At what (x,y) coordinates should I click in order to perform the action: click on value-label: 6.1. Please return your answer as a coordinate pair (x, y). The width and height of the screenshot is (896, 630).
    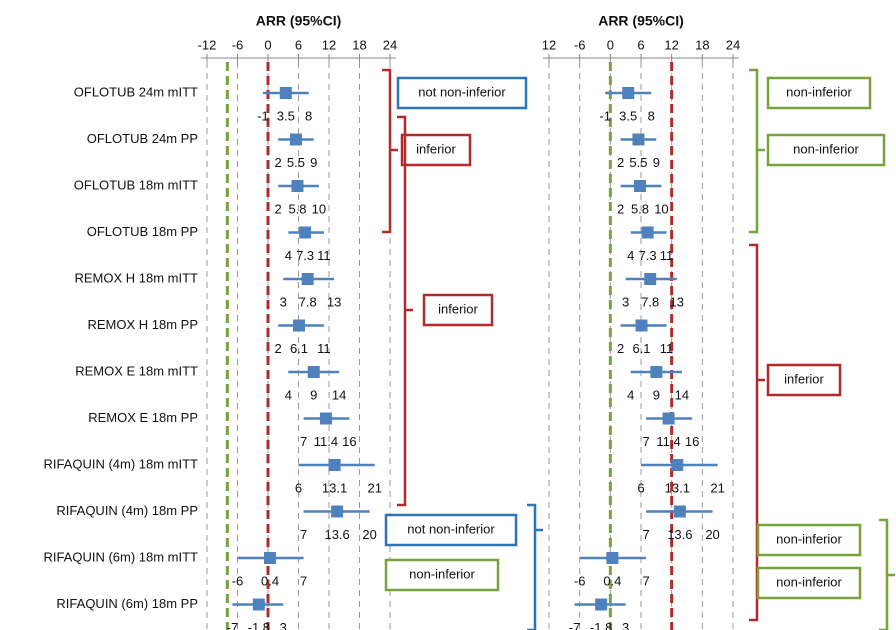
    Looking at the image, I should click on (299, 348).